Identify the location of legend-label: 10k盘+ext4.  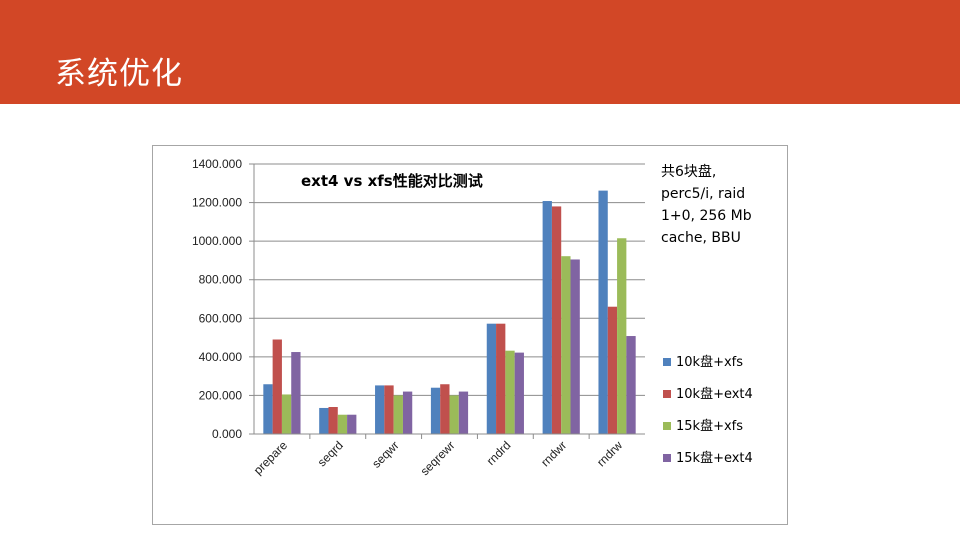
(714, 394).